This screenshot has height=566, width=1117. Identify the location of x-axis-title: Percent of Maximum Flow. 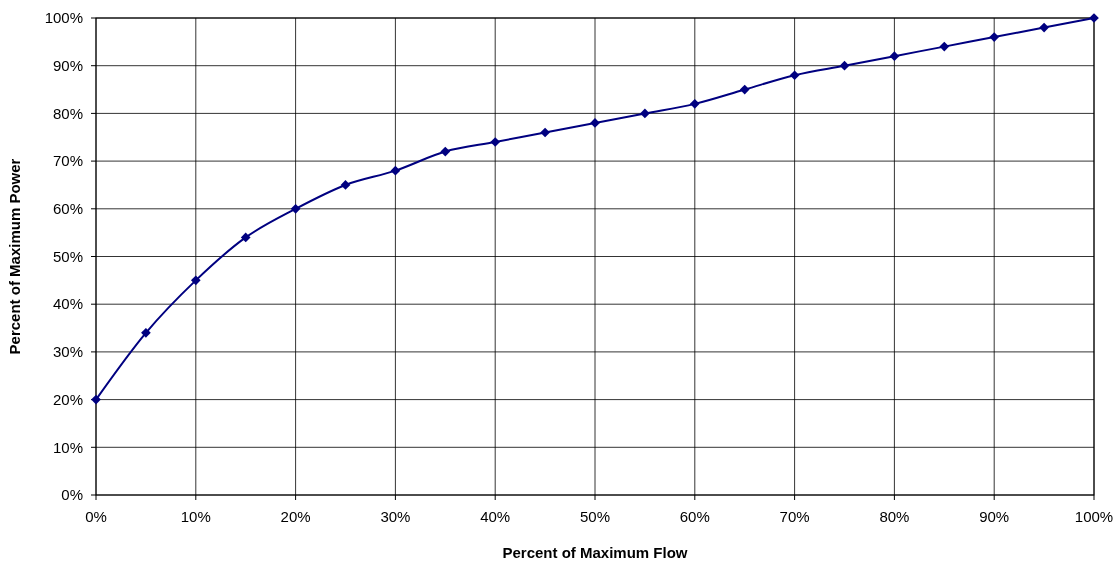
(595, 552).